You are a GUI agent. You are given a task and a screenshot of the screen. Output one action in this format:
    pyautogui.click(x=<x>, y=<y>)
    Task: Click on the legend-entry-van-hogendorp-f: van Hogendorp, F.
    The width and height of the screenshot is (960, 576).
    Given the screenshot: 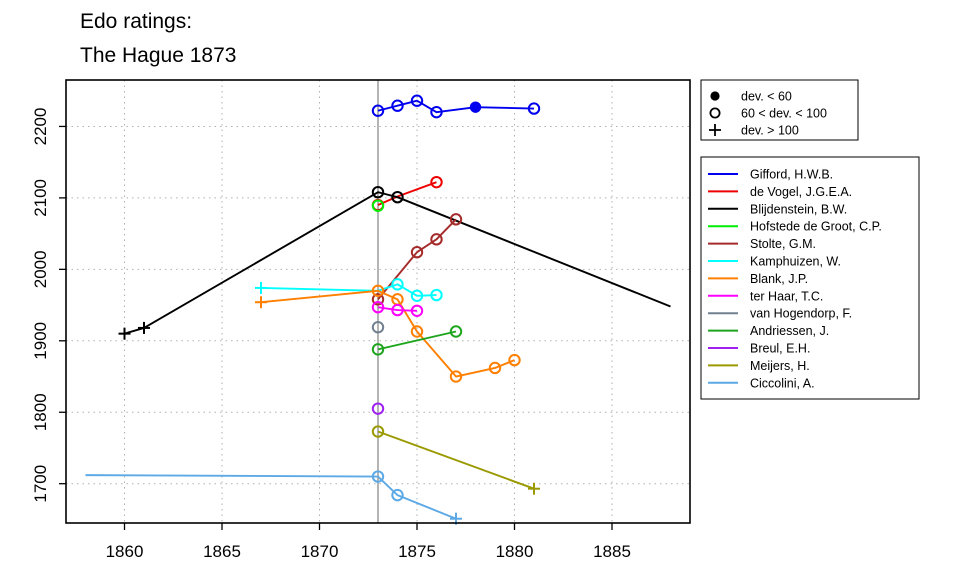 What is the action you would take?
    pyautogui.click(x=780, y=314)
    